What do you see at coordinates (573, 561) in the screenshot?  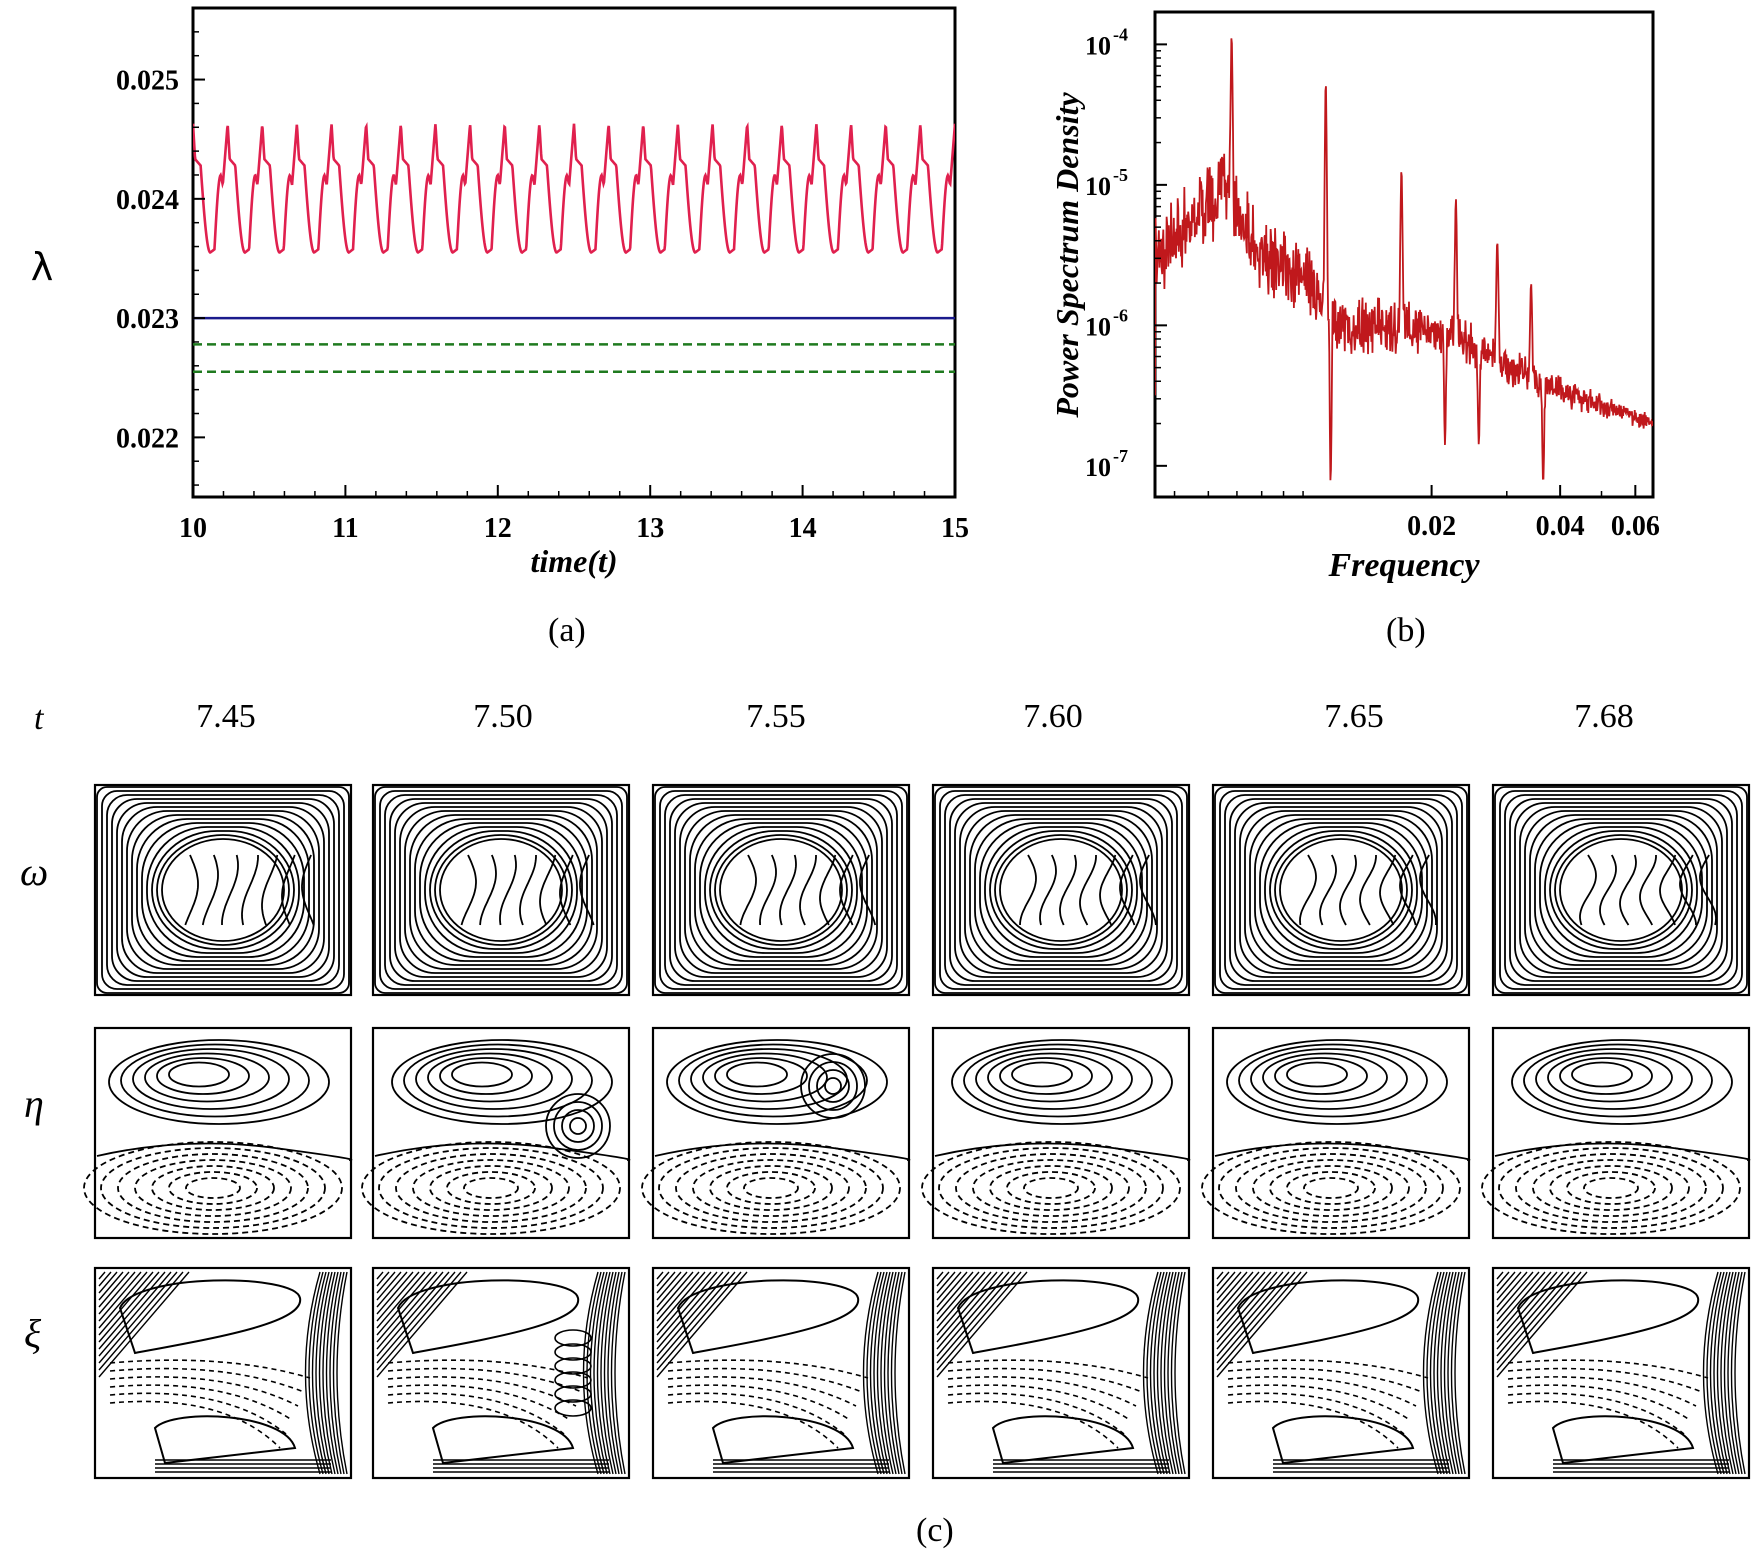 I see `panel-a-xlabel: time(t)` at bounding box center [573, 561].